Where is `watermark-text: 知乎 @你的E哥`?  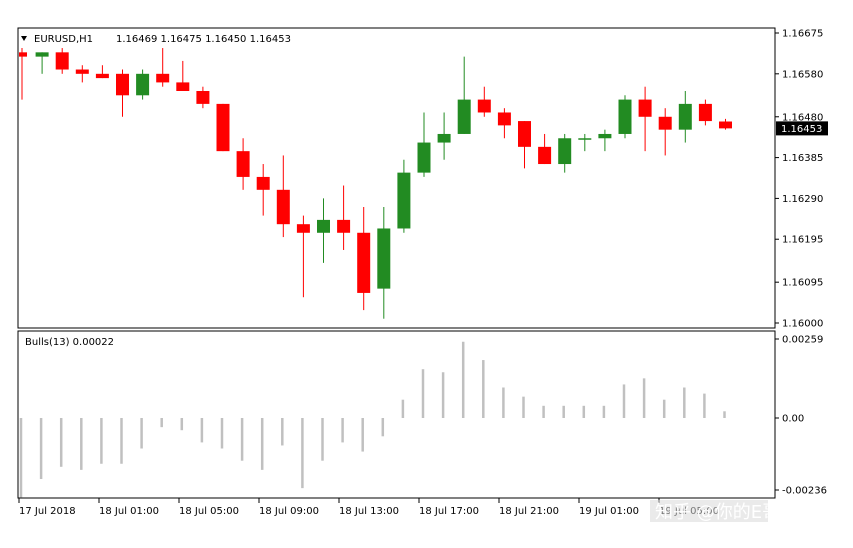
watermark-text: 知乎 @你的E哥 is located at coordinates (717, 512).